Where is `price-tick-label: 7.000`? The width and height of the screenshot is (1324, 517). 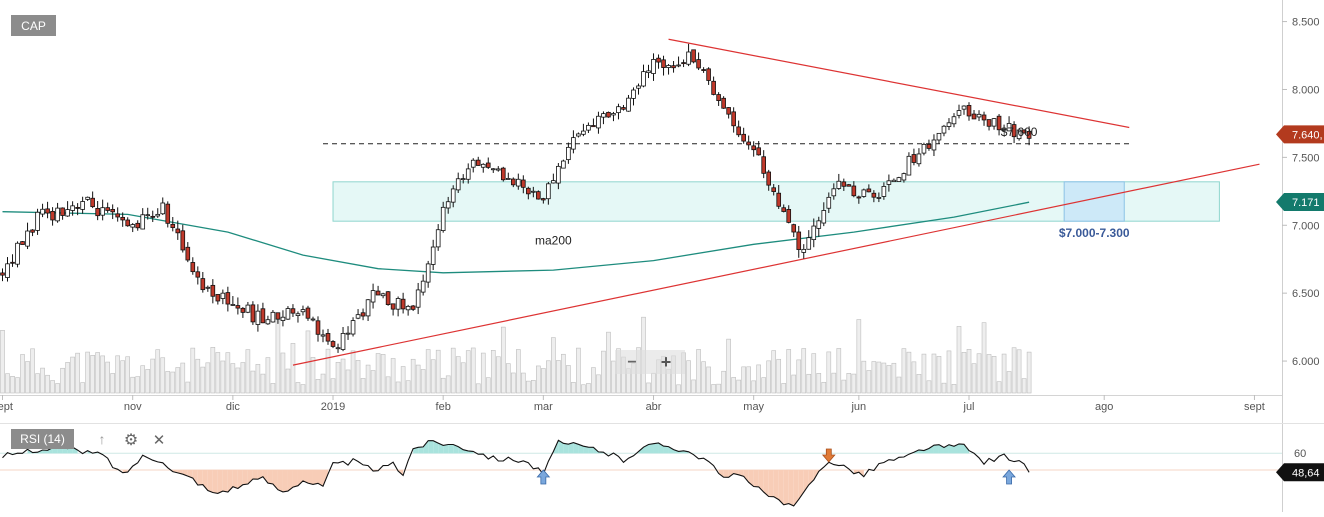 price-tick-label: 7.000 is located at coordinates (1306, 226).